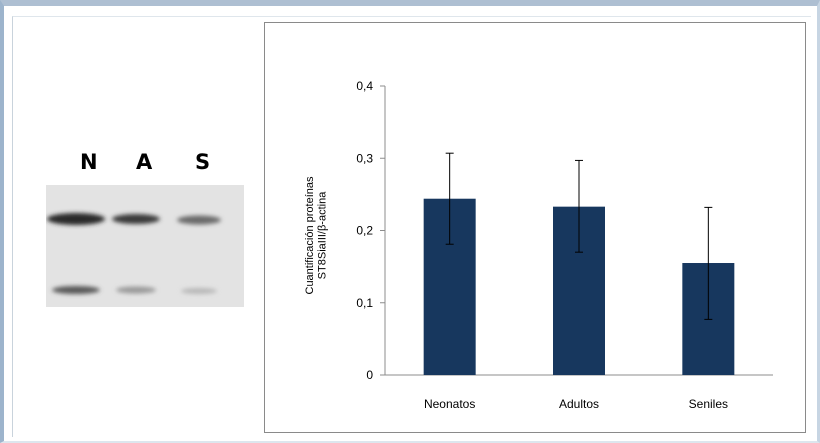 The width and height of the screenshot is (820, 443). I want to click on y-tick-label: 0, so click(369, 375).